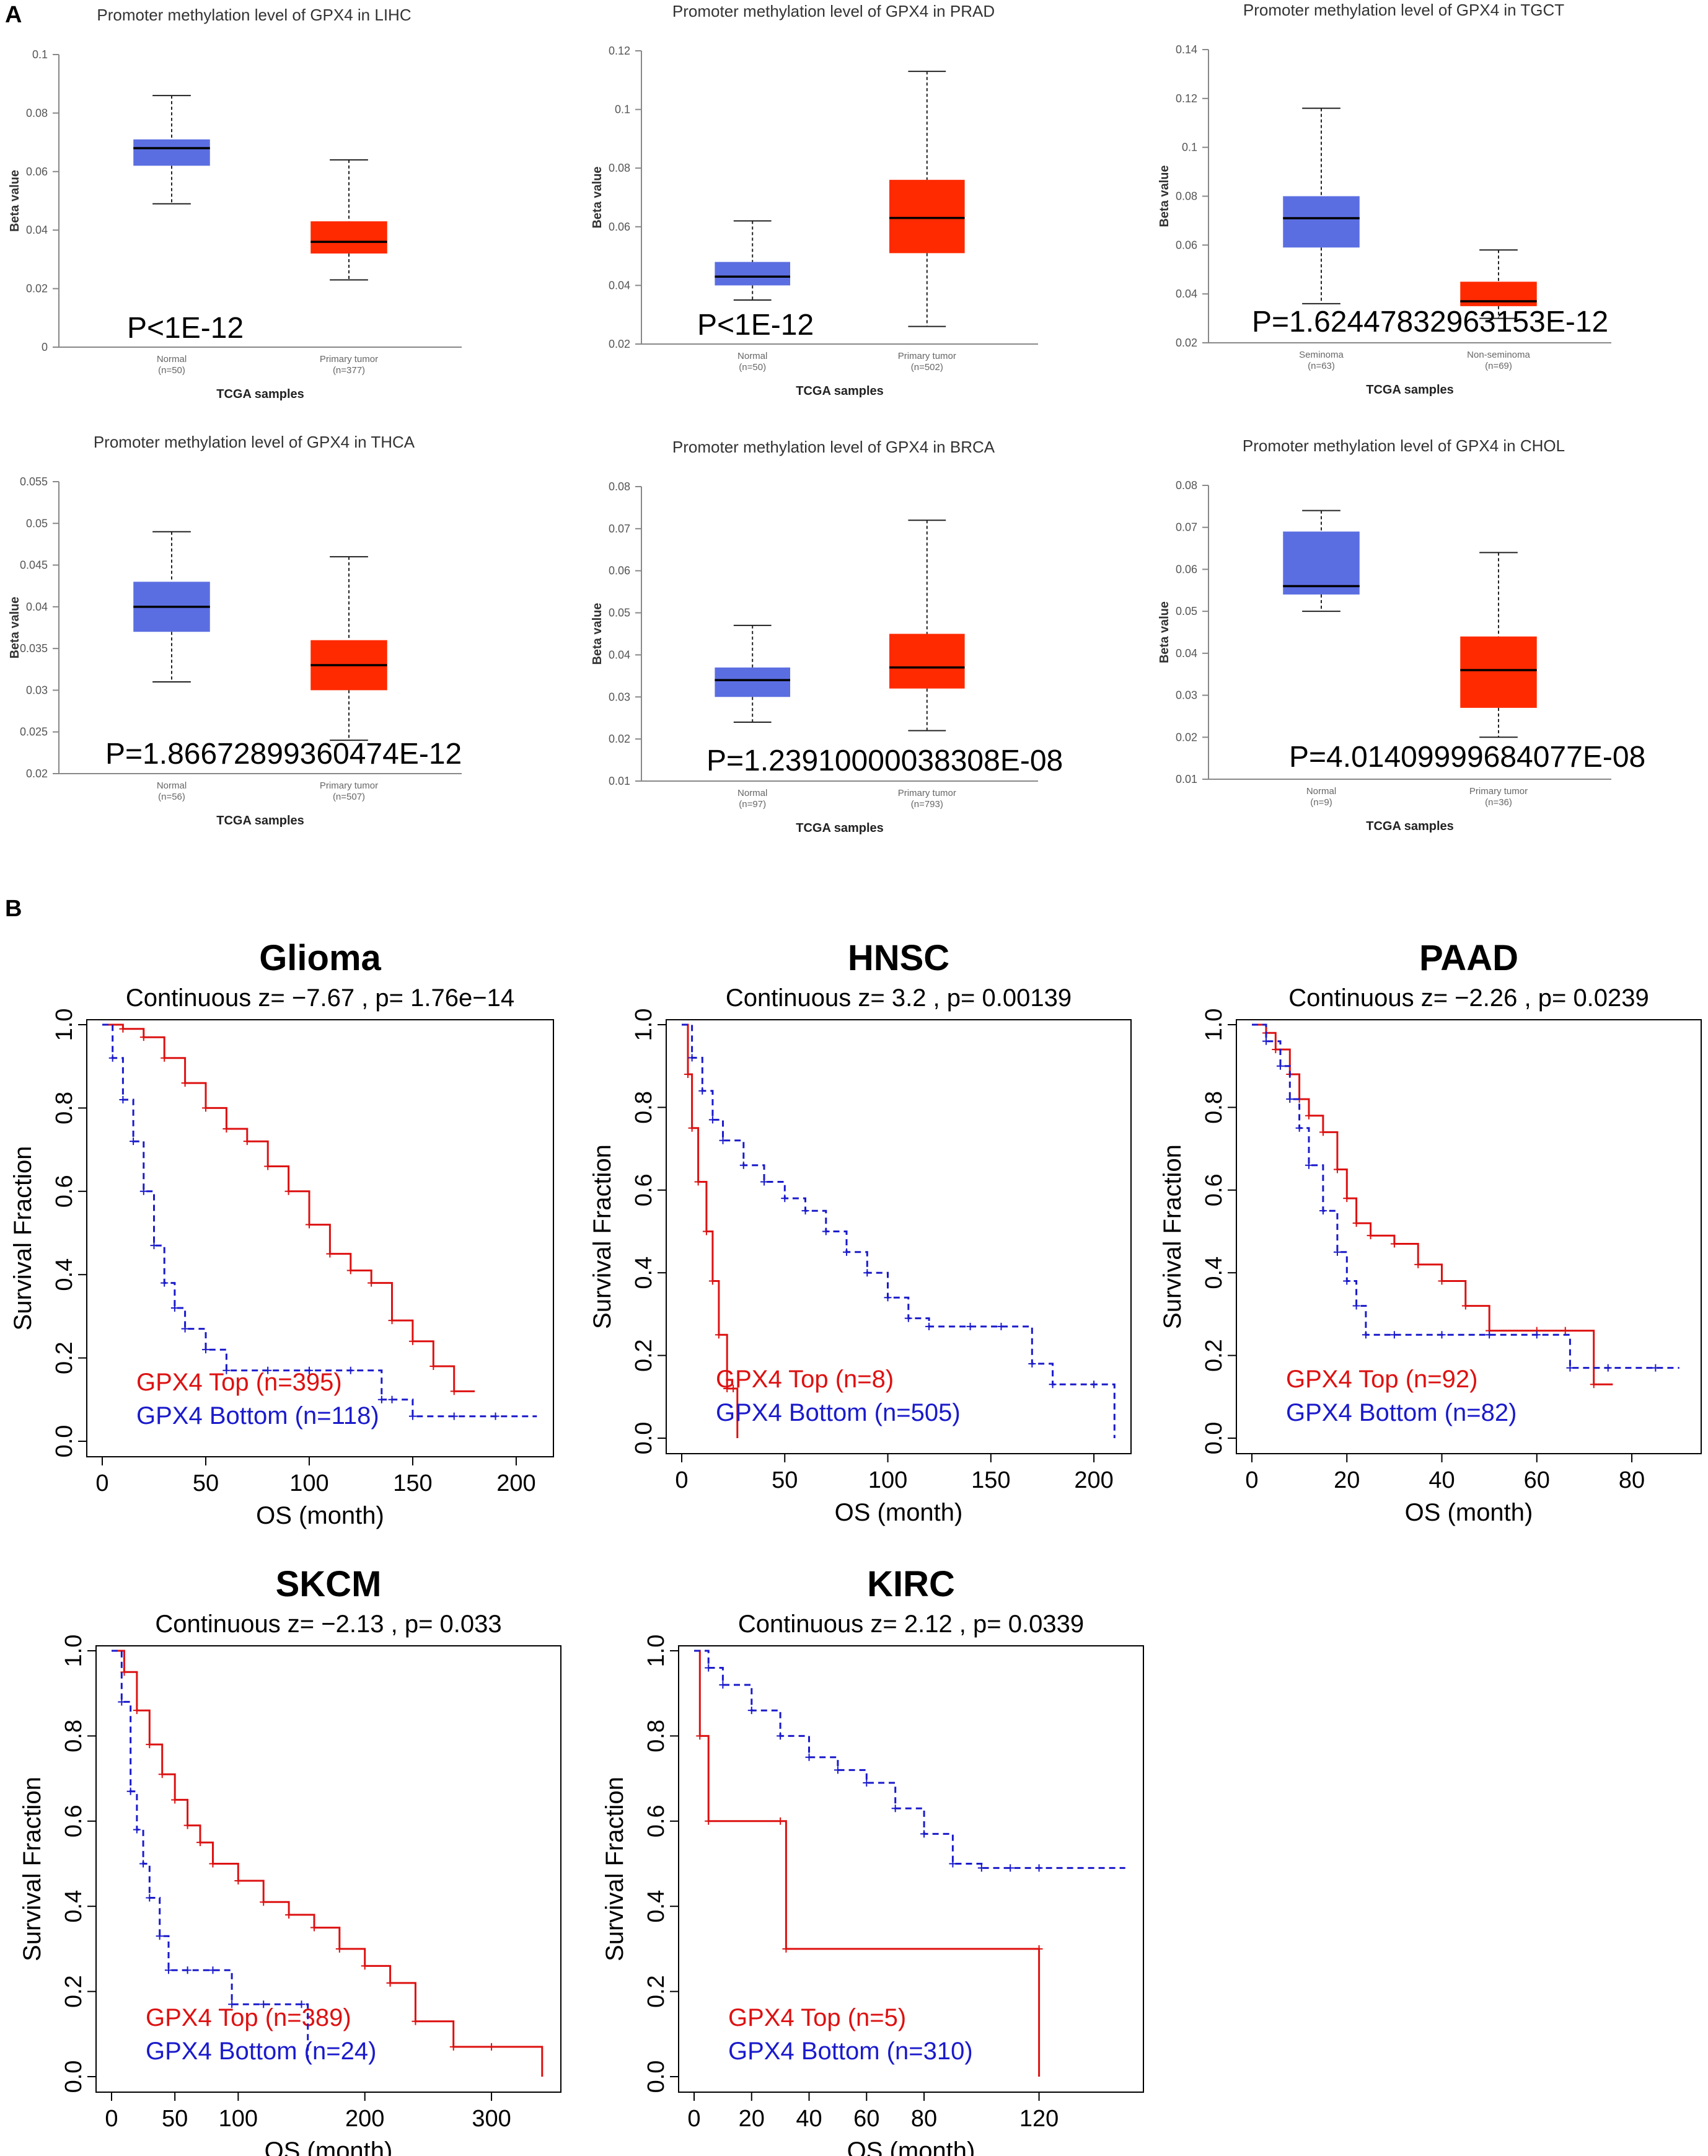 The height and width of the screenshot is (2156, 1708). What do you see at coordinates (1382, 1380) in the screenshot?
I see `legend-entry: GPX4 Top (n=92)` at bounding box center [1382, 1380].